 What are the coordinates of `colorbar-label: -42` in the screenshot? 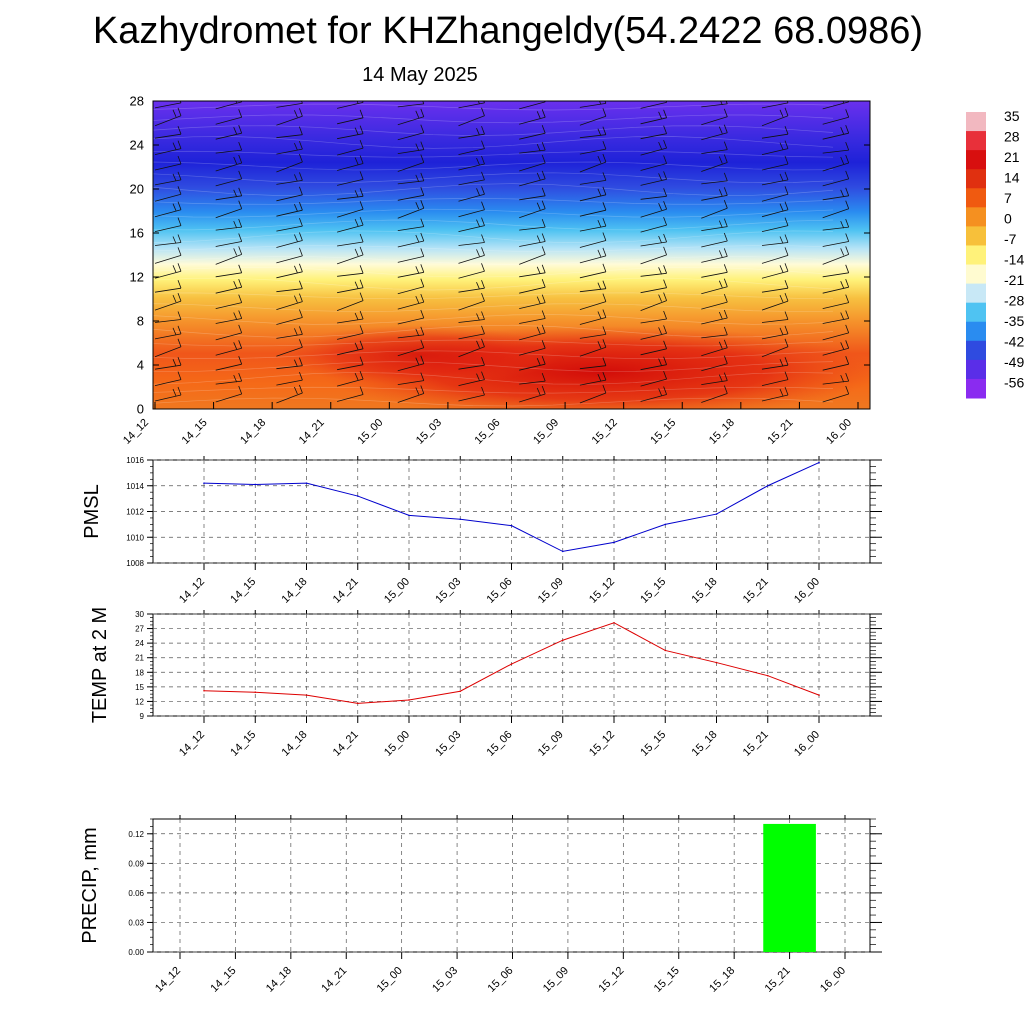 It's located at (1014, 342).